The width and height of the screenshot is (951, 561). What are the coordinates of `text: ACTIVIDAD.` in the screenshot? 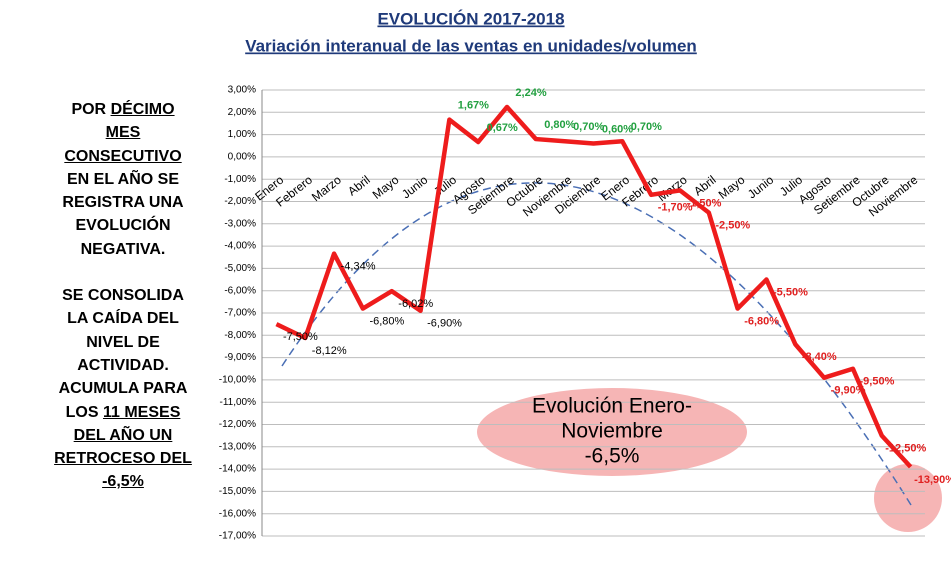 It's located at (123, 365).